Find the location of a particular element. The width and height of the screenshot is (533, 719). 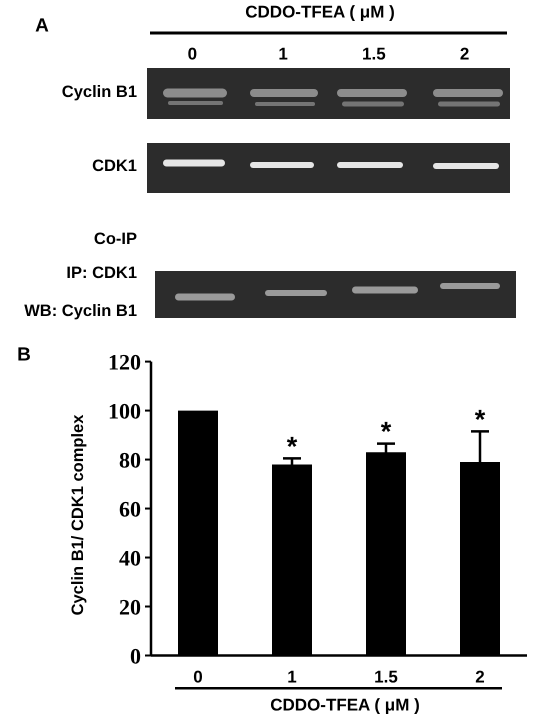

category-label: 1 is located at coordinates (283, 54).